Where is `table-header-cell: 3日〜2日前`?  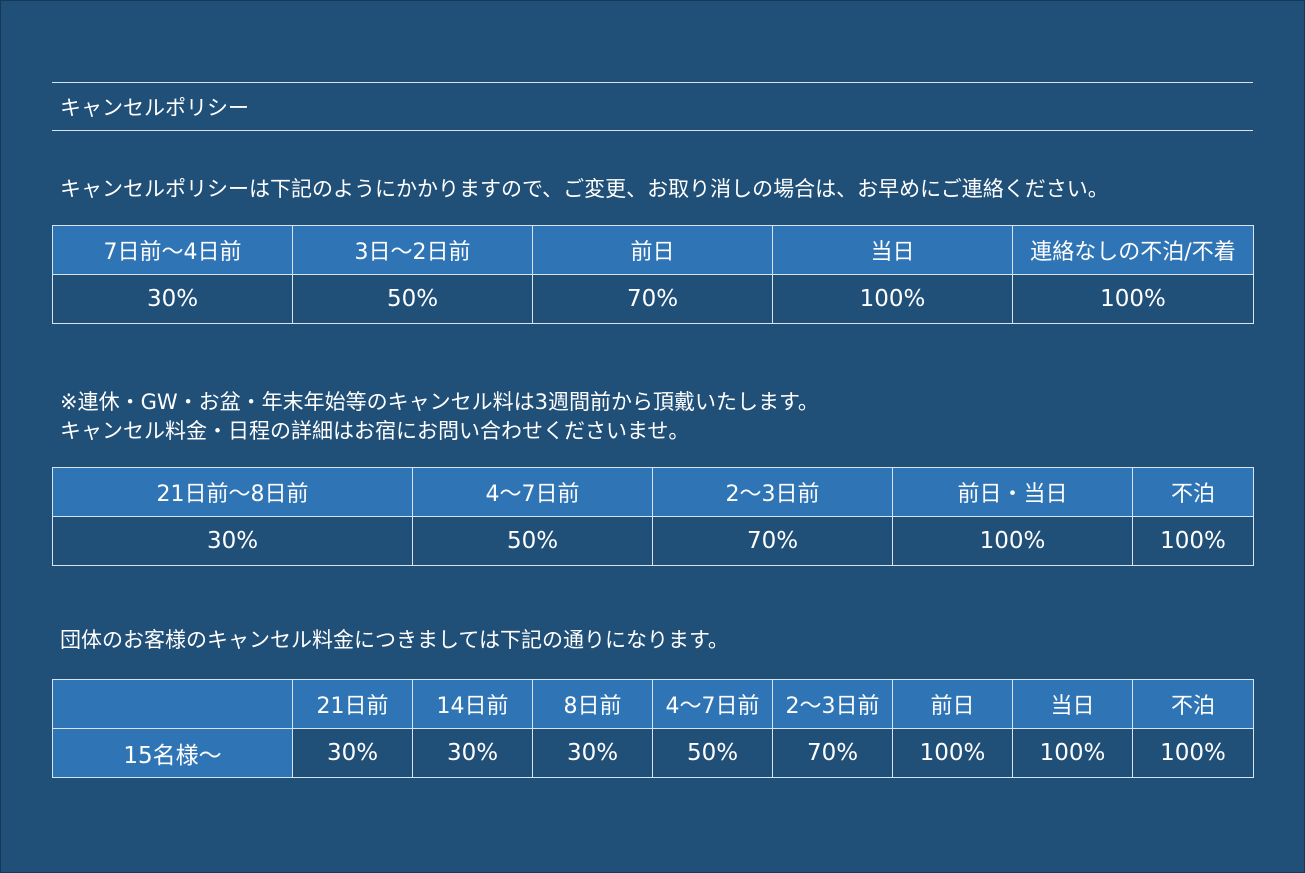 table-header-cell: 3日〜2日前 is located at coordinates (412, 250).